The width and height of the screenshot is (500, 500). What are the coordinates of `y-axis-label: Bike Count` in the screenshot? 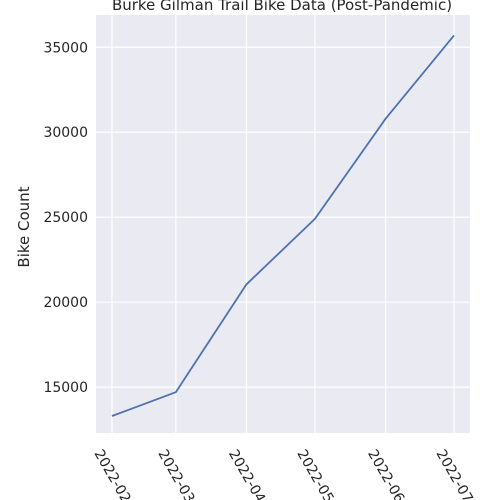 It's located at (24, 226).